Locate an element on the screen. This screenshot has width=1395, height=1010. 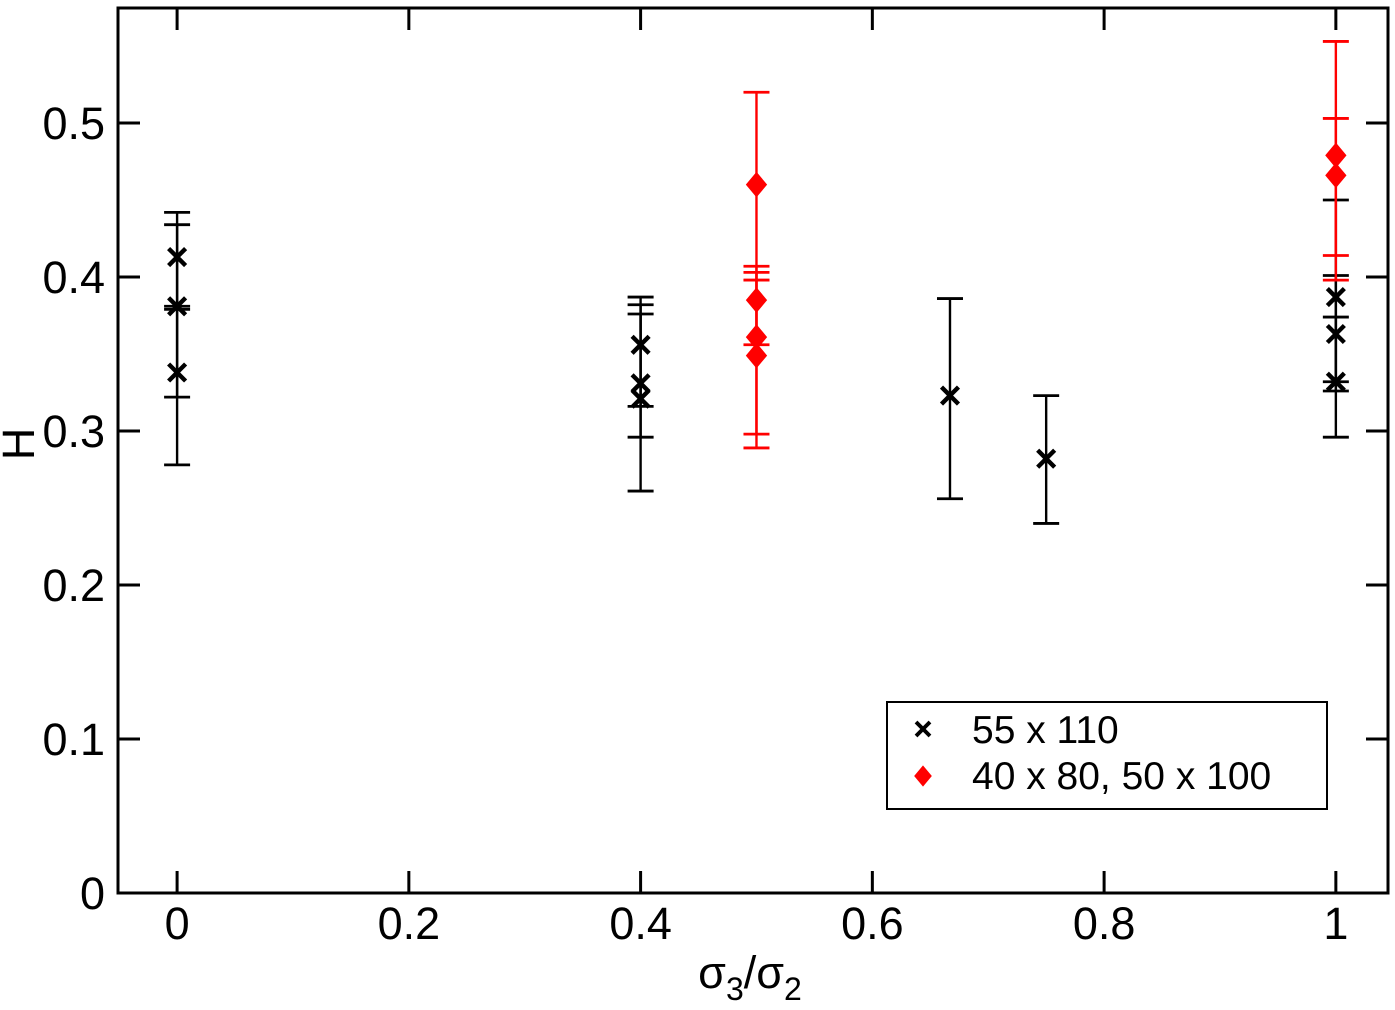
x-axis-label-part: /σ is located at coordinates (764, 972).